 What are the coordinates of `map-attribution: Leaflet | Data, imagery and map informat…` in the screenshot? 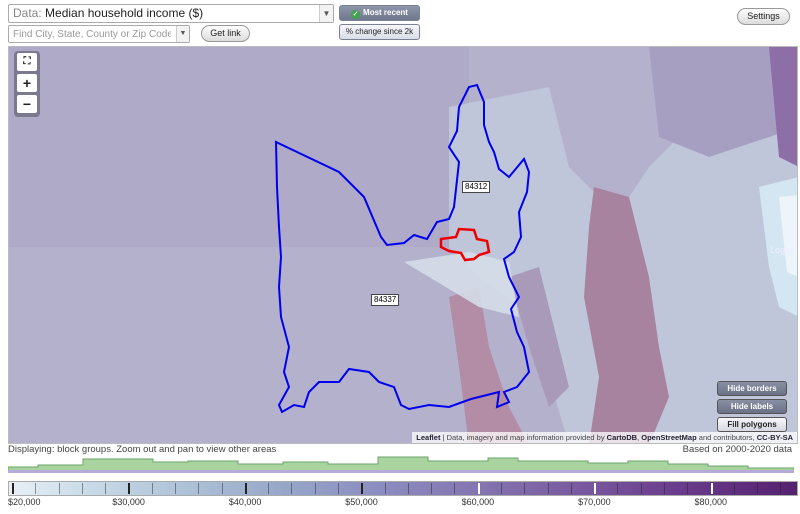 It's located at (604, 437).